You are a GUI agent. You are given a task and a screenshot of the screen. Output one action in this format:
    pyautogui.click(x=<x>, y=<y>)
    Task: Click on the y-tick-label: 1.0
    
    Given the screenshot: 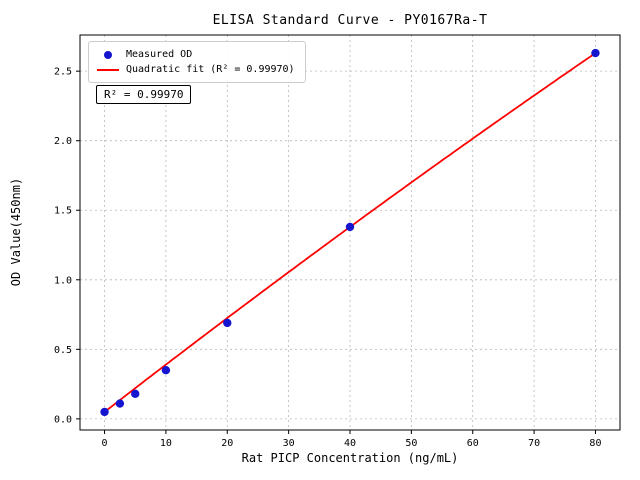 What is the action you would take?
    pyautogui.click(x=63, y=280)
    